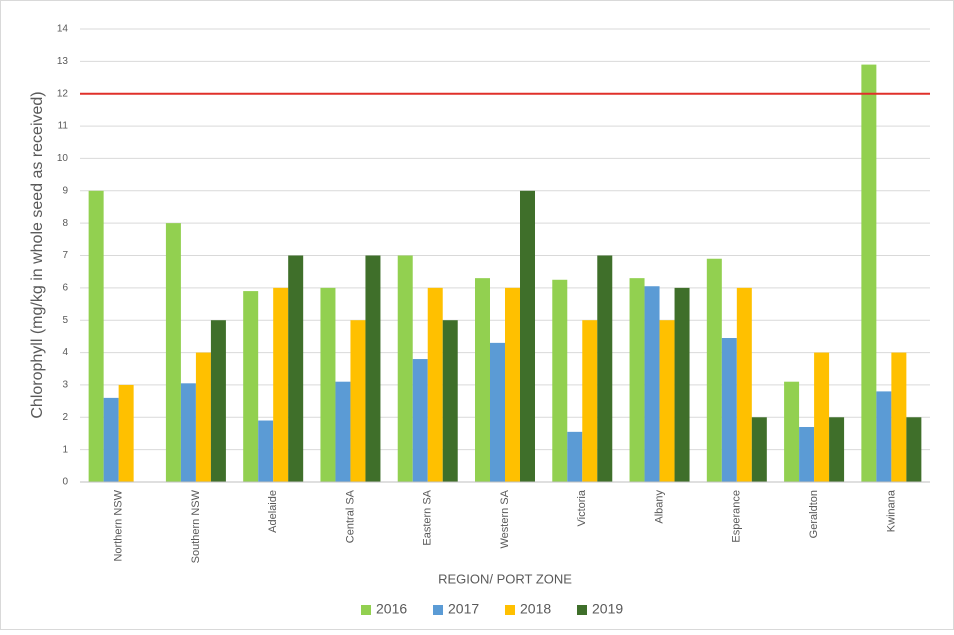 Image resolution: width=954 pixels, height=635 pixels. Describe the element at coordinates (505, 518) in the screenshot. I see `x-tick-label: Western SA` at that location.